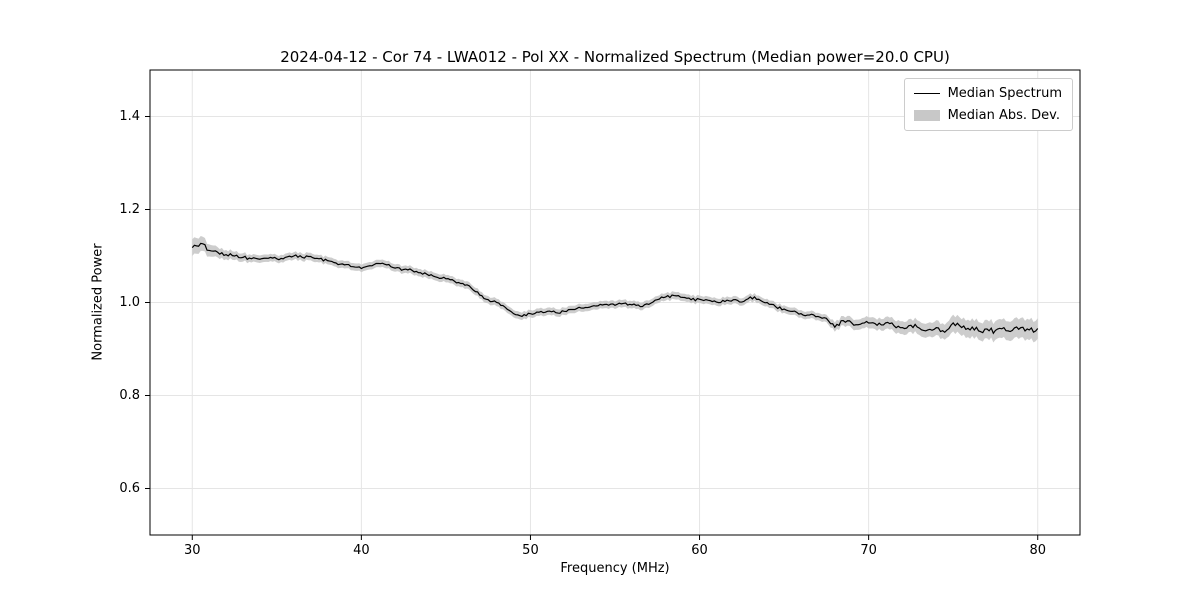 This screenshot has height=600, width=1200. Describe the element at coordinates (129, 209) in the screenshot. I see `y-tick-label: 1.2` at that location.